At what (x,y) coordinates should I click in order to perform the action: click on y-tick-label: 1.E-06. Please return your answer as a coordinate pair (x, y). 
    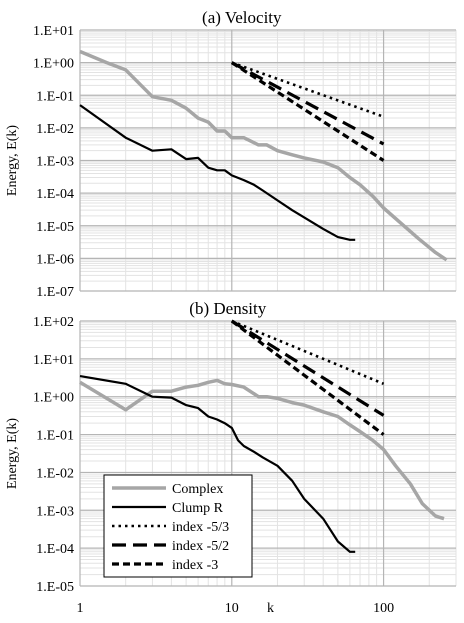
    Looking at the image, I should click on (55, 259).